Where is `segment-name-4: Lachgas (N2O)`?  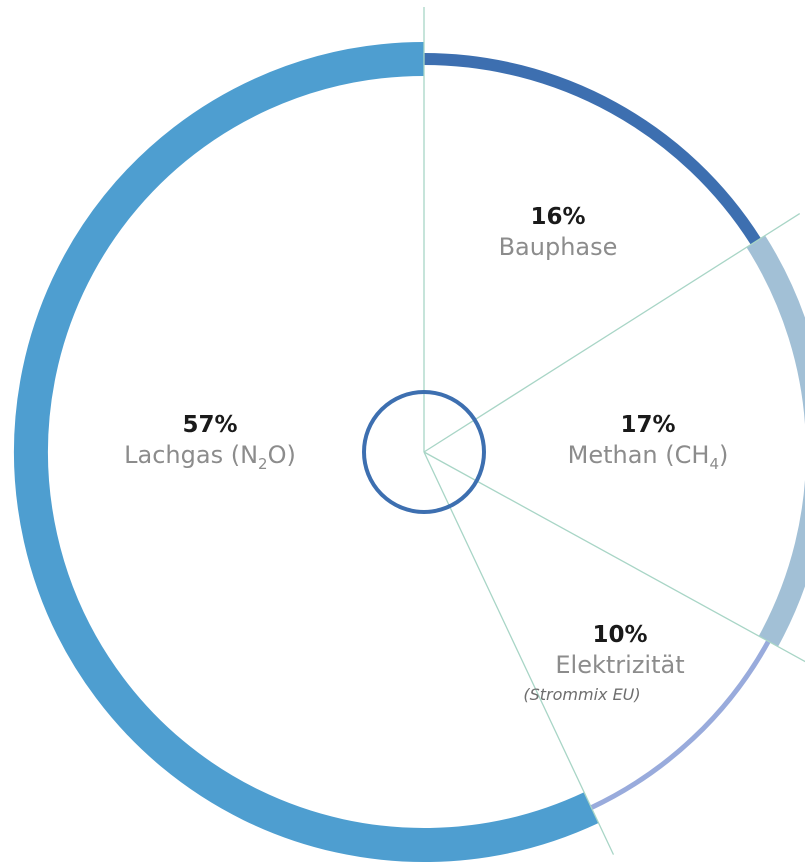
segment-name-4: Lachgas (N2O) is located at coordinates (210, 457).